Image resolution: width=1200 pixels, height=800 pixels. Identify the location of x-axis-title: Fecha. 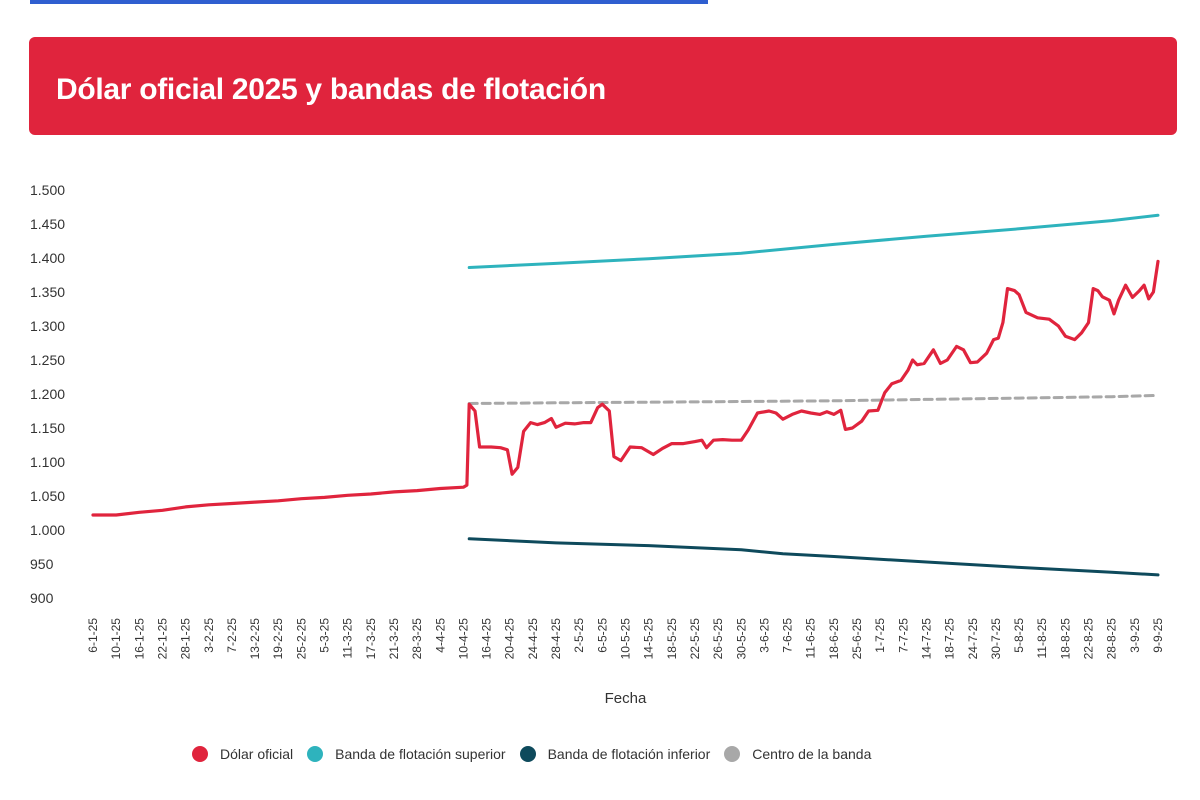
(626, 698).